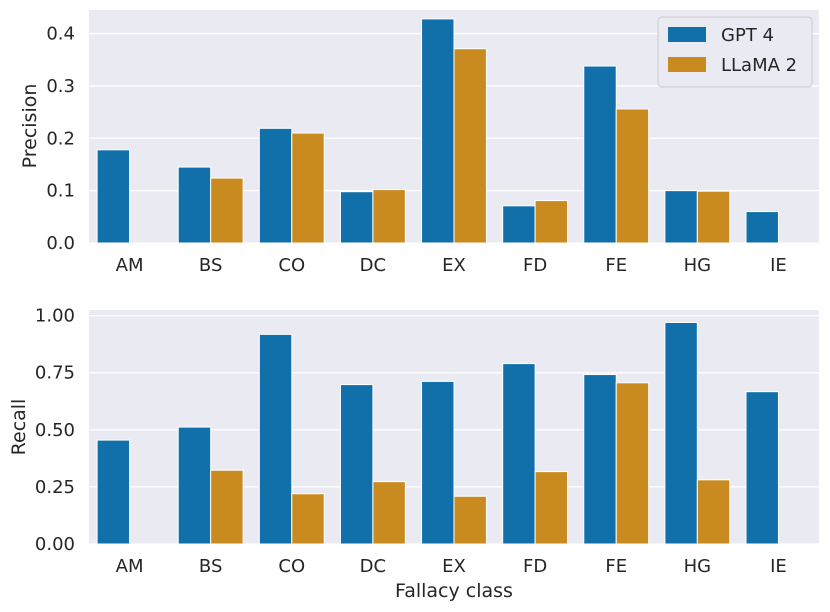  What do you see at coordinates (60, 86) in the screenshot?
I see `y-tick-label: 0.3` at bounding box center [60, 86].